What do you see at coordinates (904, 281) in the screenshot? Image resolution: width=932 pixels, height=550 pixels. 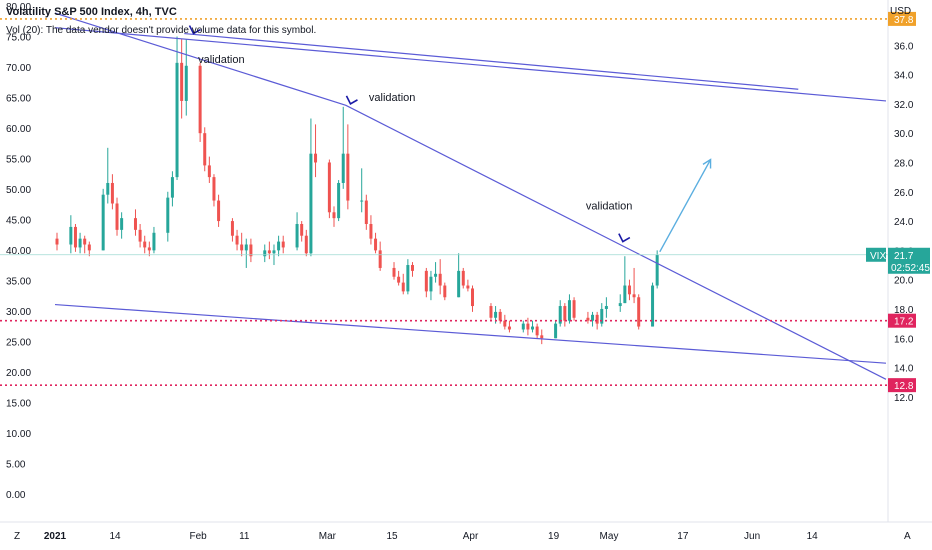 I see `right-axis-tick-label: 20.0` at bounding box center [904, 281].